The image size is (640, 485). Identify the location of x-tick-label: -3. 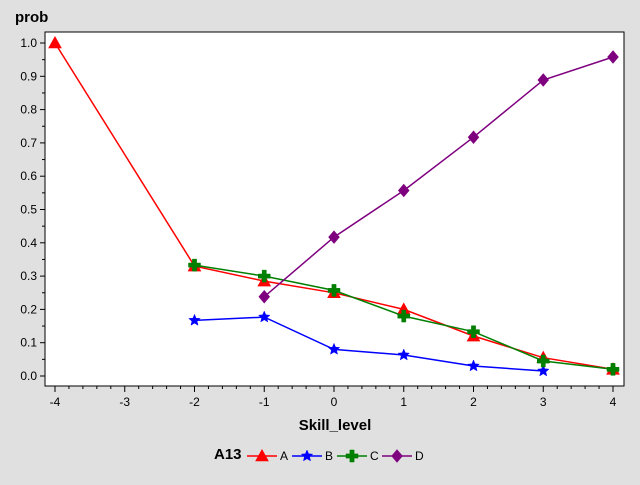
(124, 402).